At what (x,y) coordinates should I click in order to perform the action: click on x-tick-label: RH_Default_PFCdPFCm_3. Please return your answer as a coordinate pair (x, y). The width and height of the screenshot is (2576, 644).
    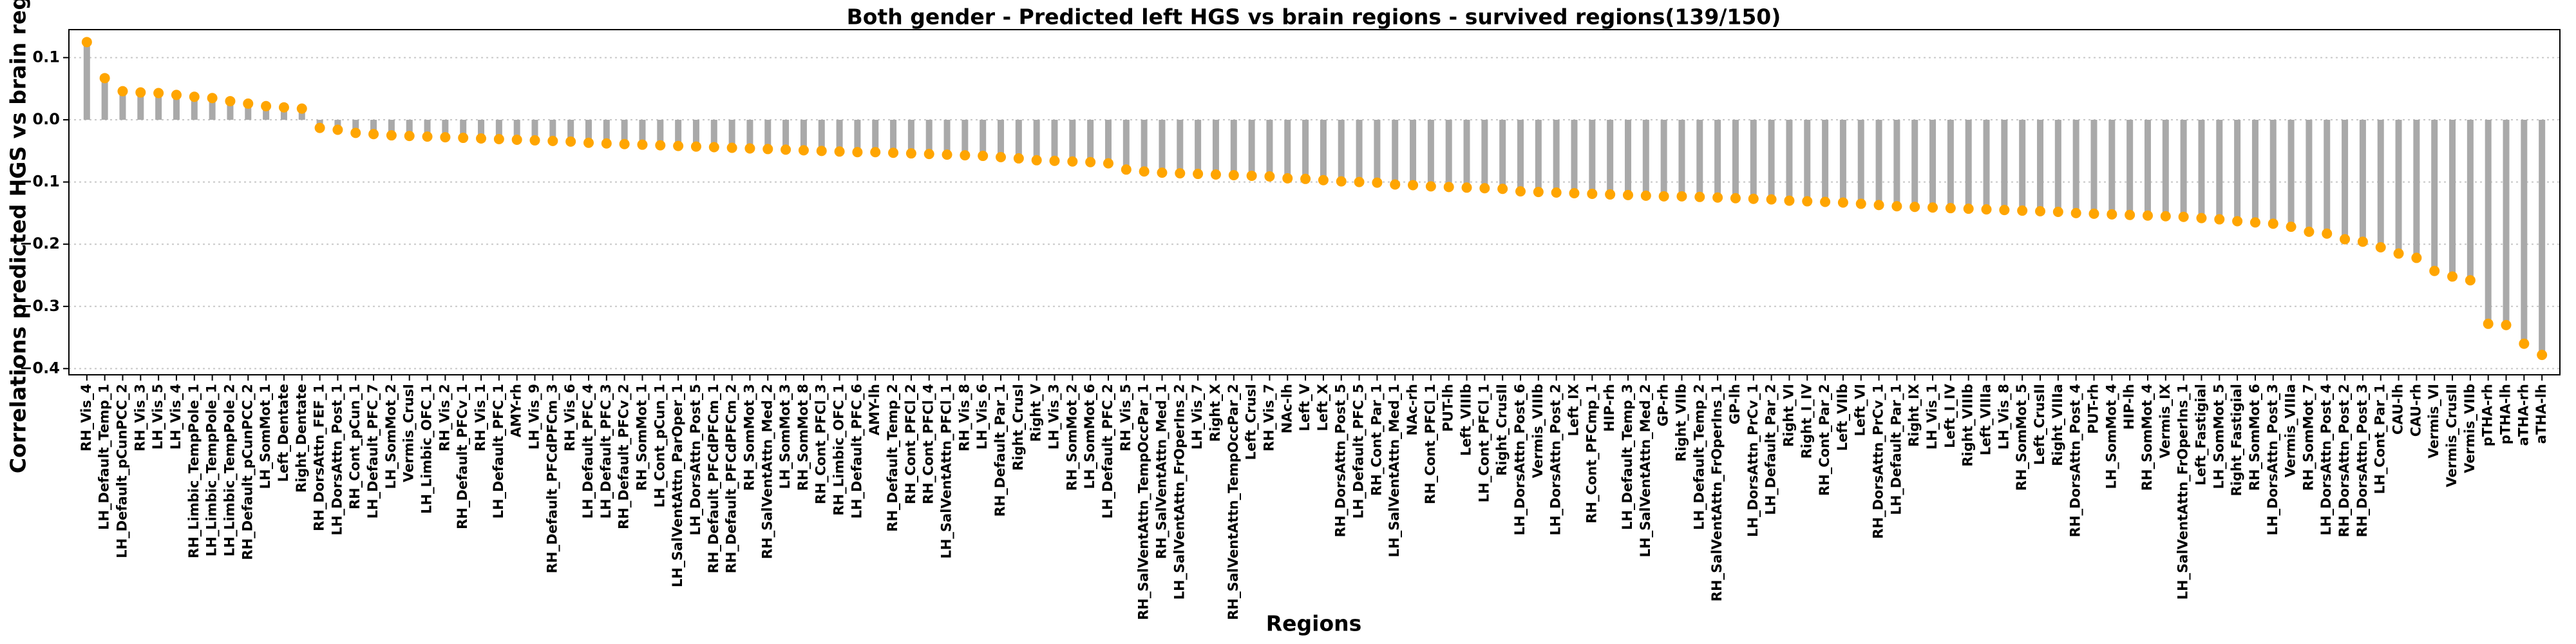
    Looking at the image, I should click on (552, 479).